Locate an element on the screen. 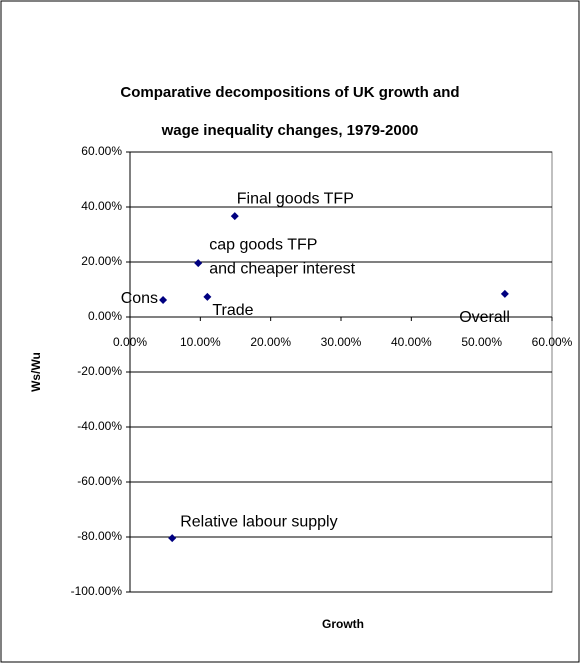 The image size is (581, 664). y-tick-label: -20.00% is located at coordinates (99, 371).